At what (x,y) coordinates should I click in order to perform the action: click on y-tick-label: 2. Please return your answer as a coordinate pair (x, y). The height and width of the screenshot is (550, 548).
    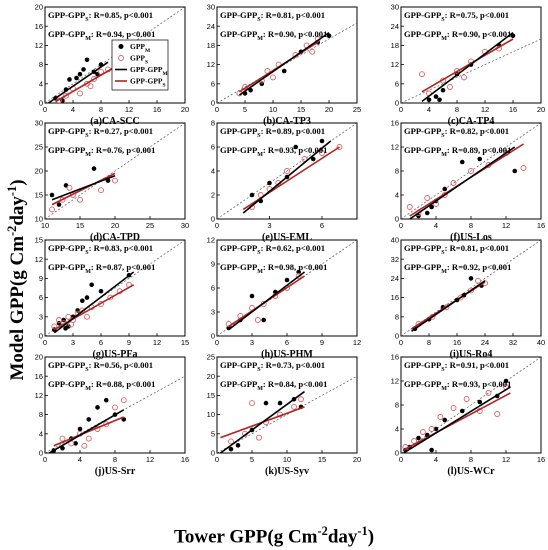
    Looking at the image, I should click on (213, 195).